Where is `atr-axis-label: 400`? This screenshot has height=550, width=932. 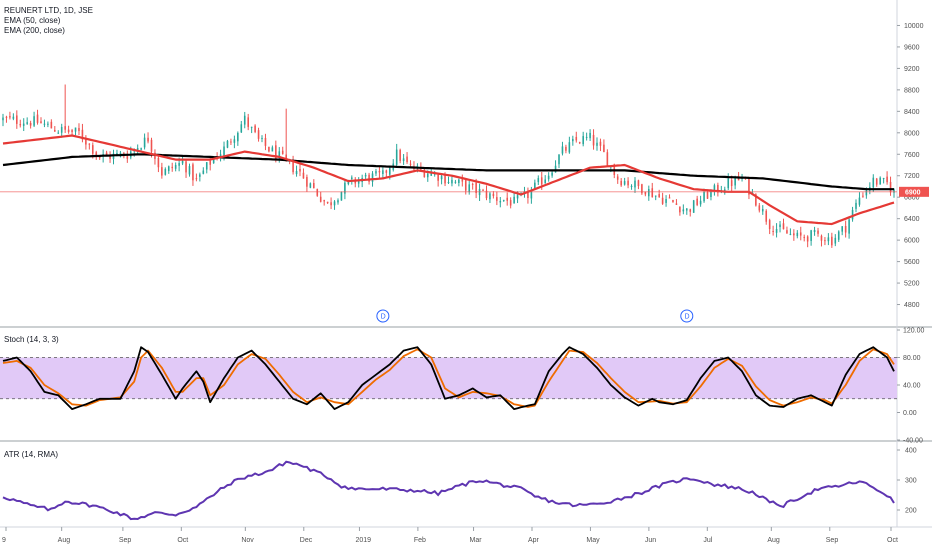
atr-axis-label: 400 is located at coordinates (911, 451).